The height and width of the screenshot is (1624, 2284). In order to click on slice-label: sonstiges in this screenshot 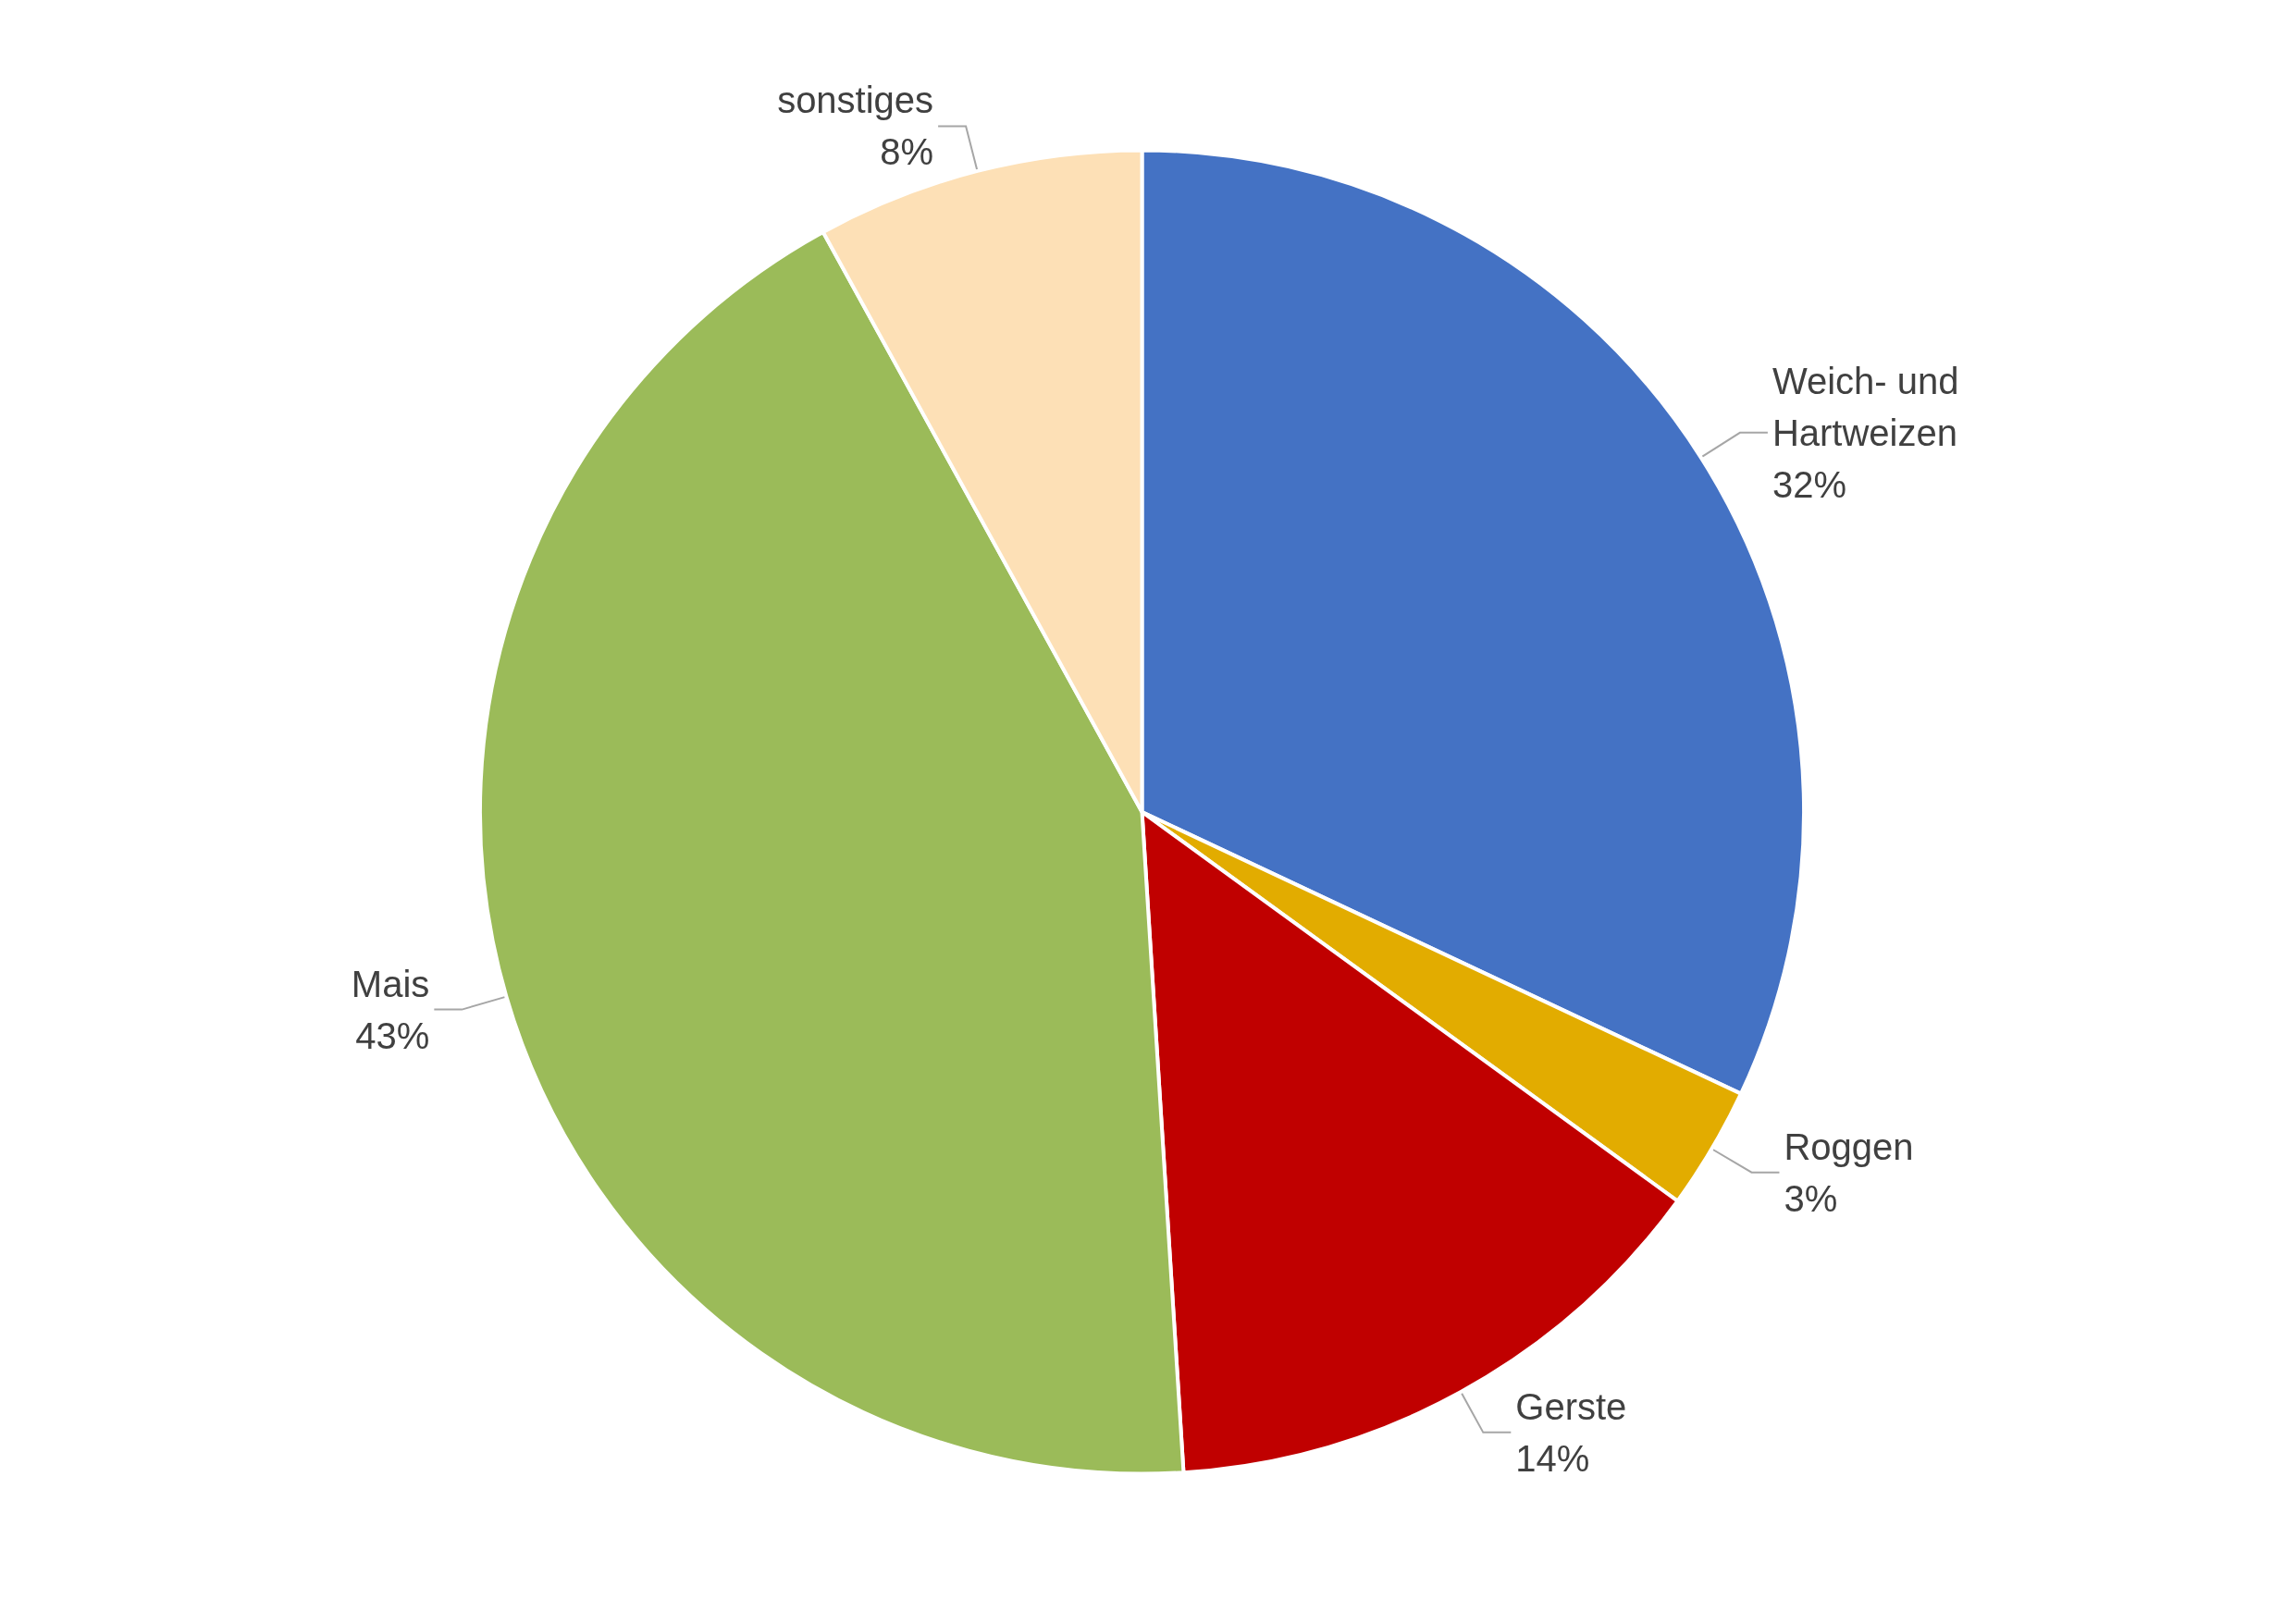, I will do `click(855, 100)`.